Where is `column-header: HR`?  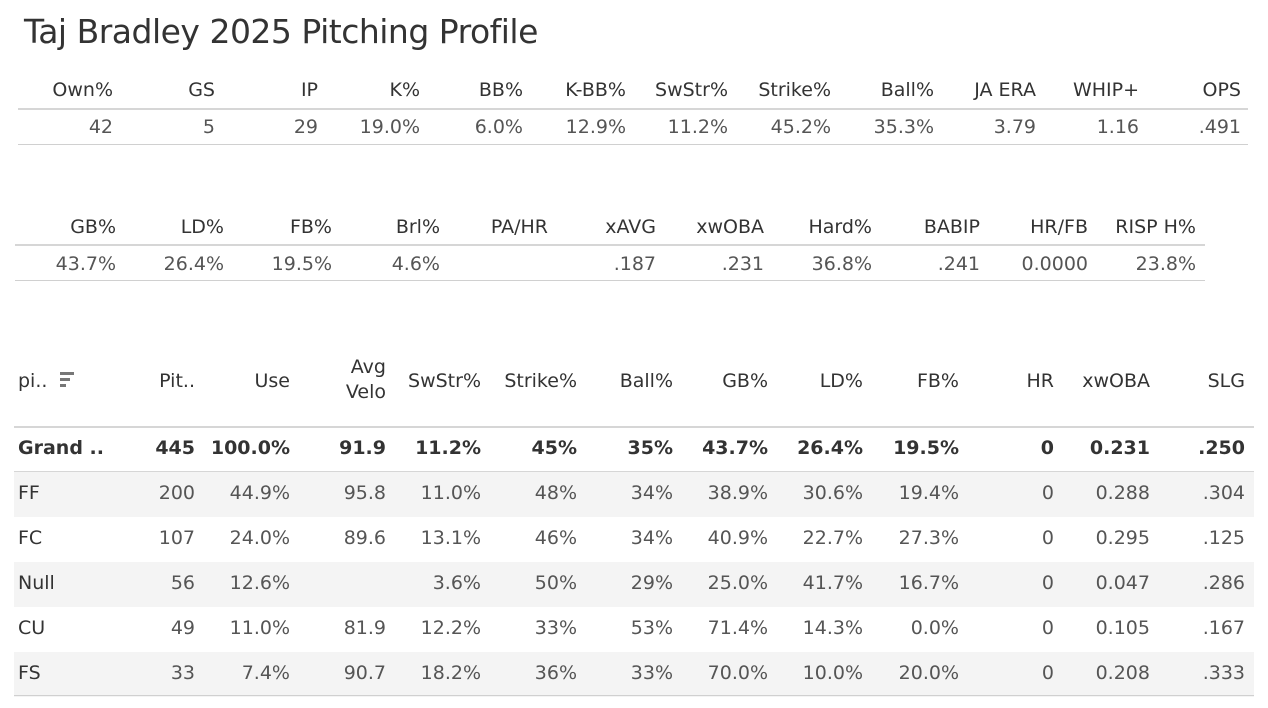 column-header: HR is located at coordinates (1040, 381).